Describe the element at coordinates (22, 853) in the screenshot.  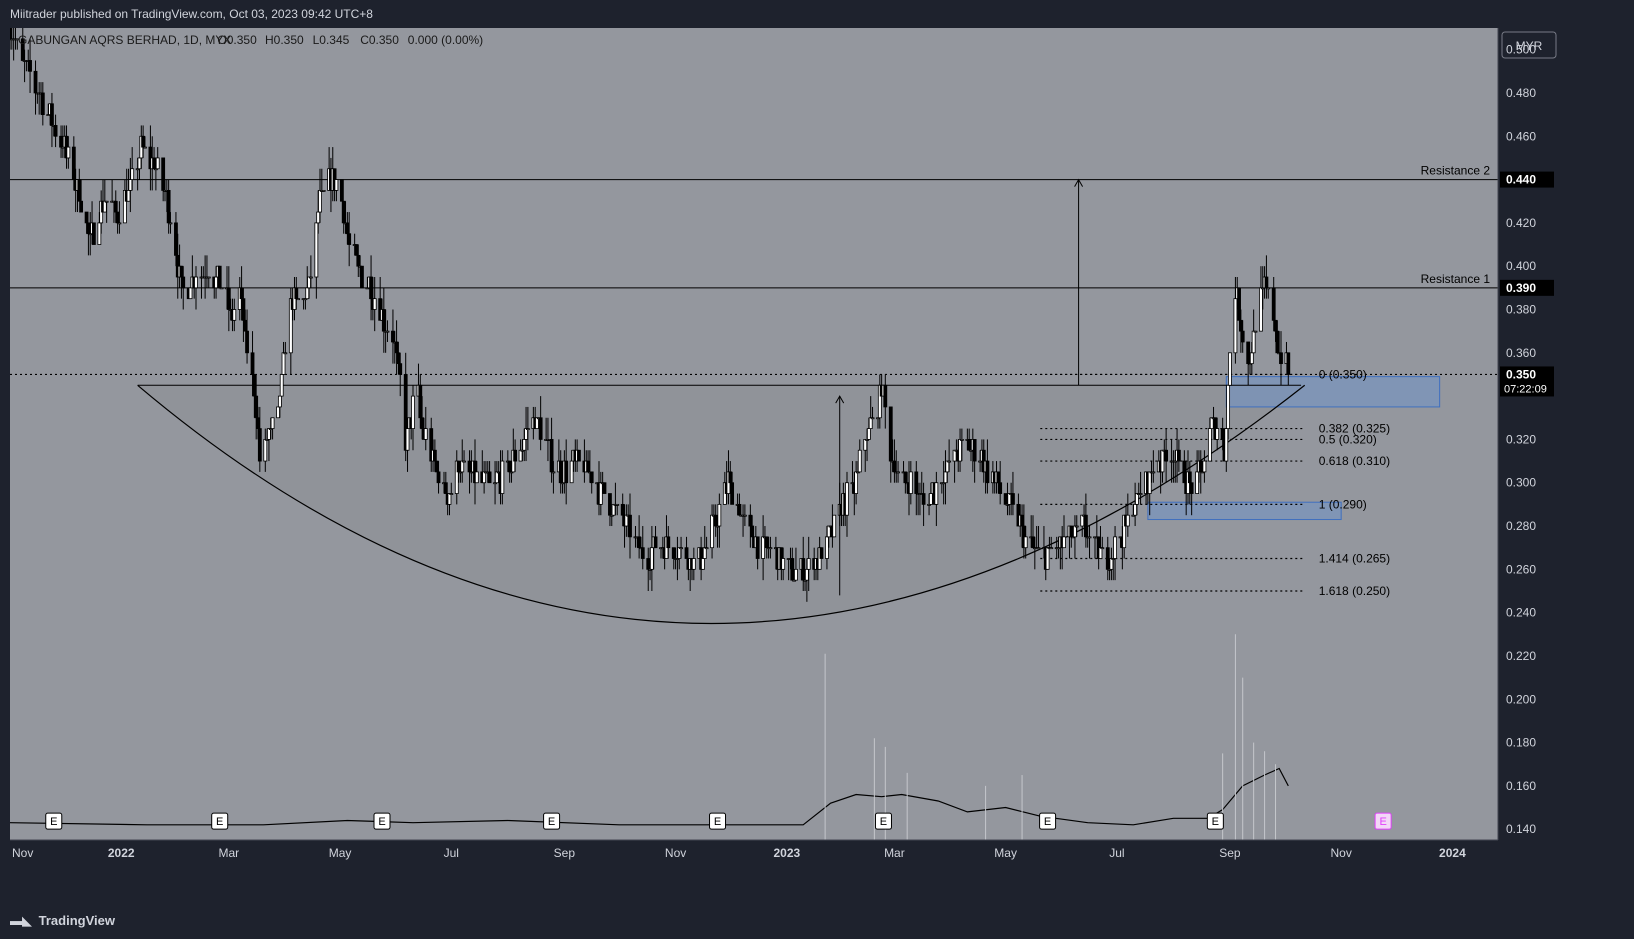
I see `x-tick-0: Nov` at that location.